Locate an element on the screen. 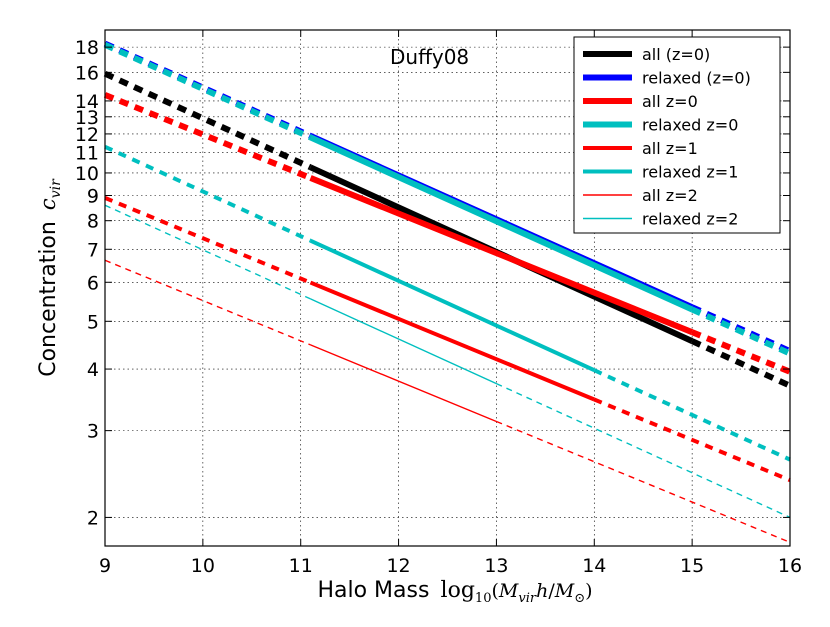 This screenshot has height=627, width=830. legend-label: relaxed z=0 is located at coordinates (690, 125).